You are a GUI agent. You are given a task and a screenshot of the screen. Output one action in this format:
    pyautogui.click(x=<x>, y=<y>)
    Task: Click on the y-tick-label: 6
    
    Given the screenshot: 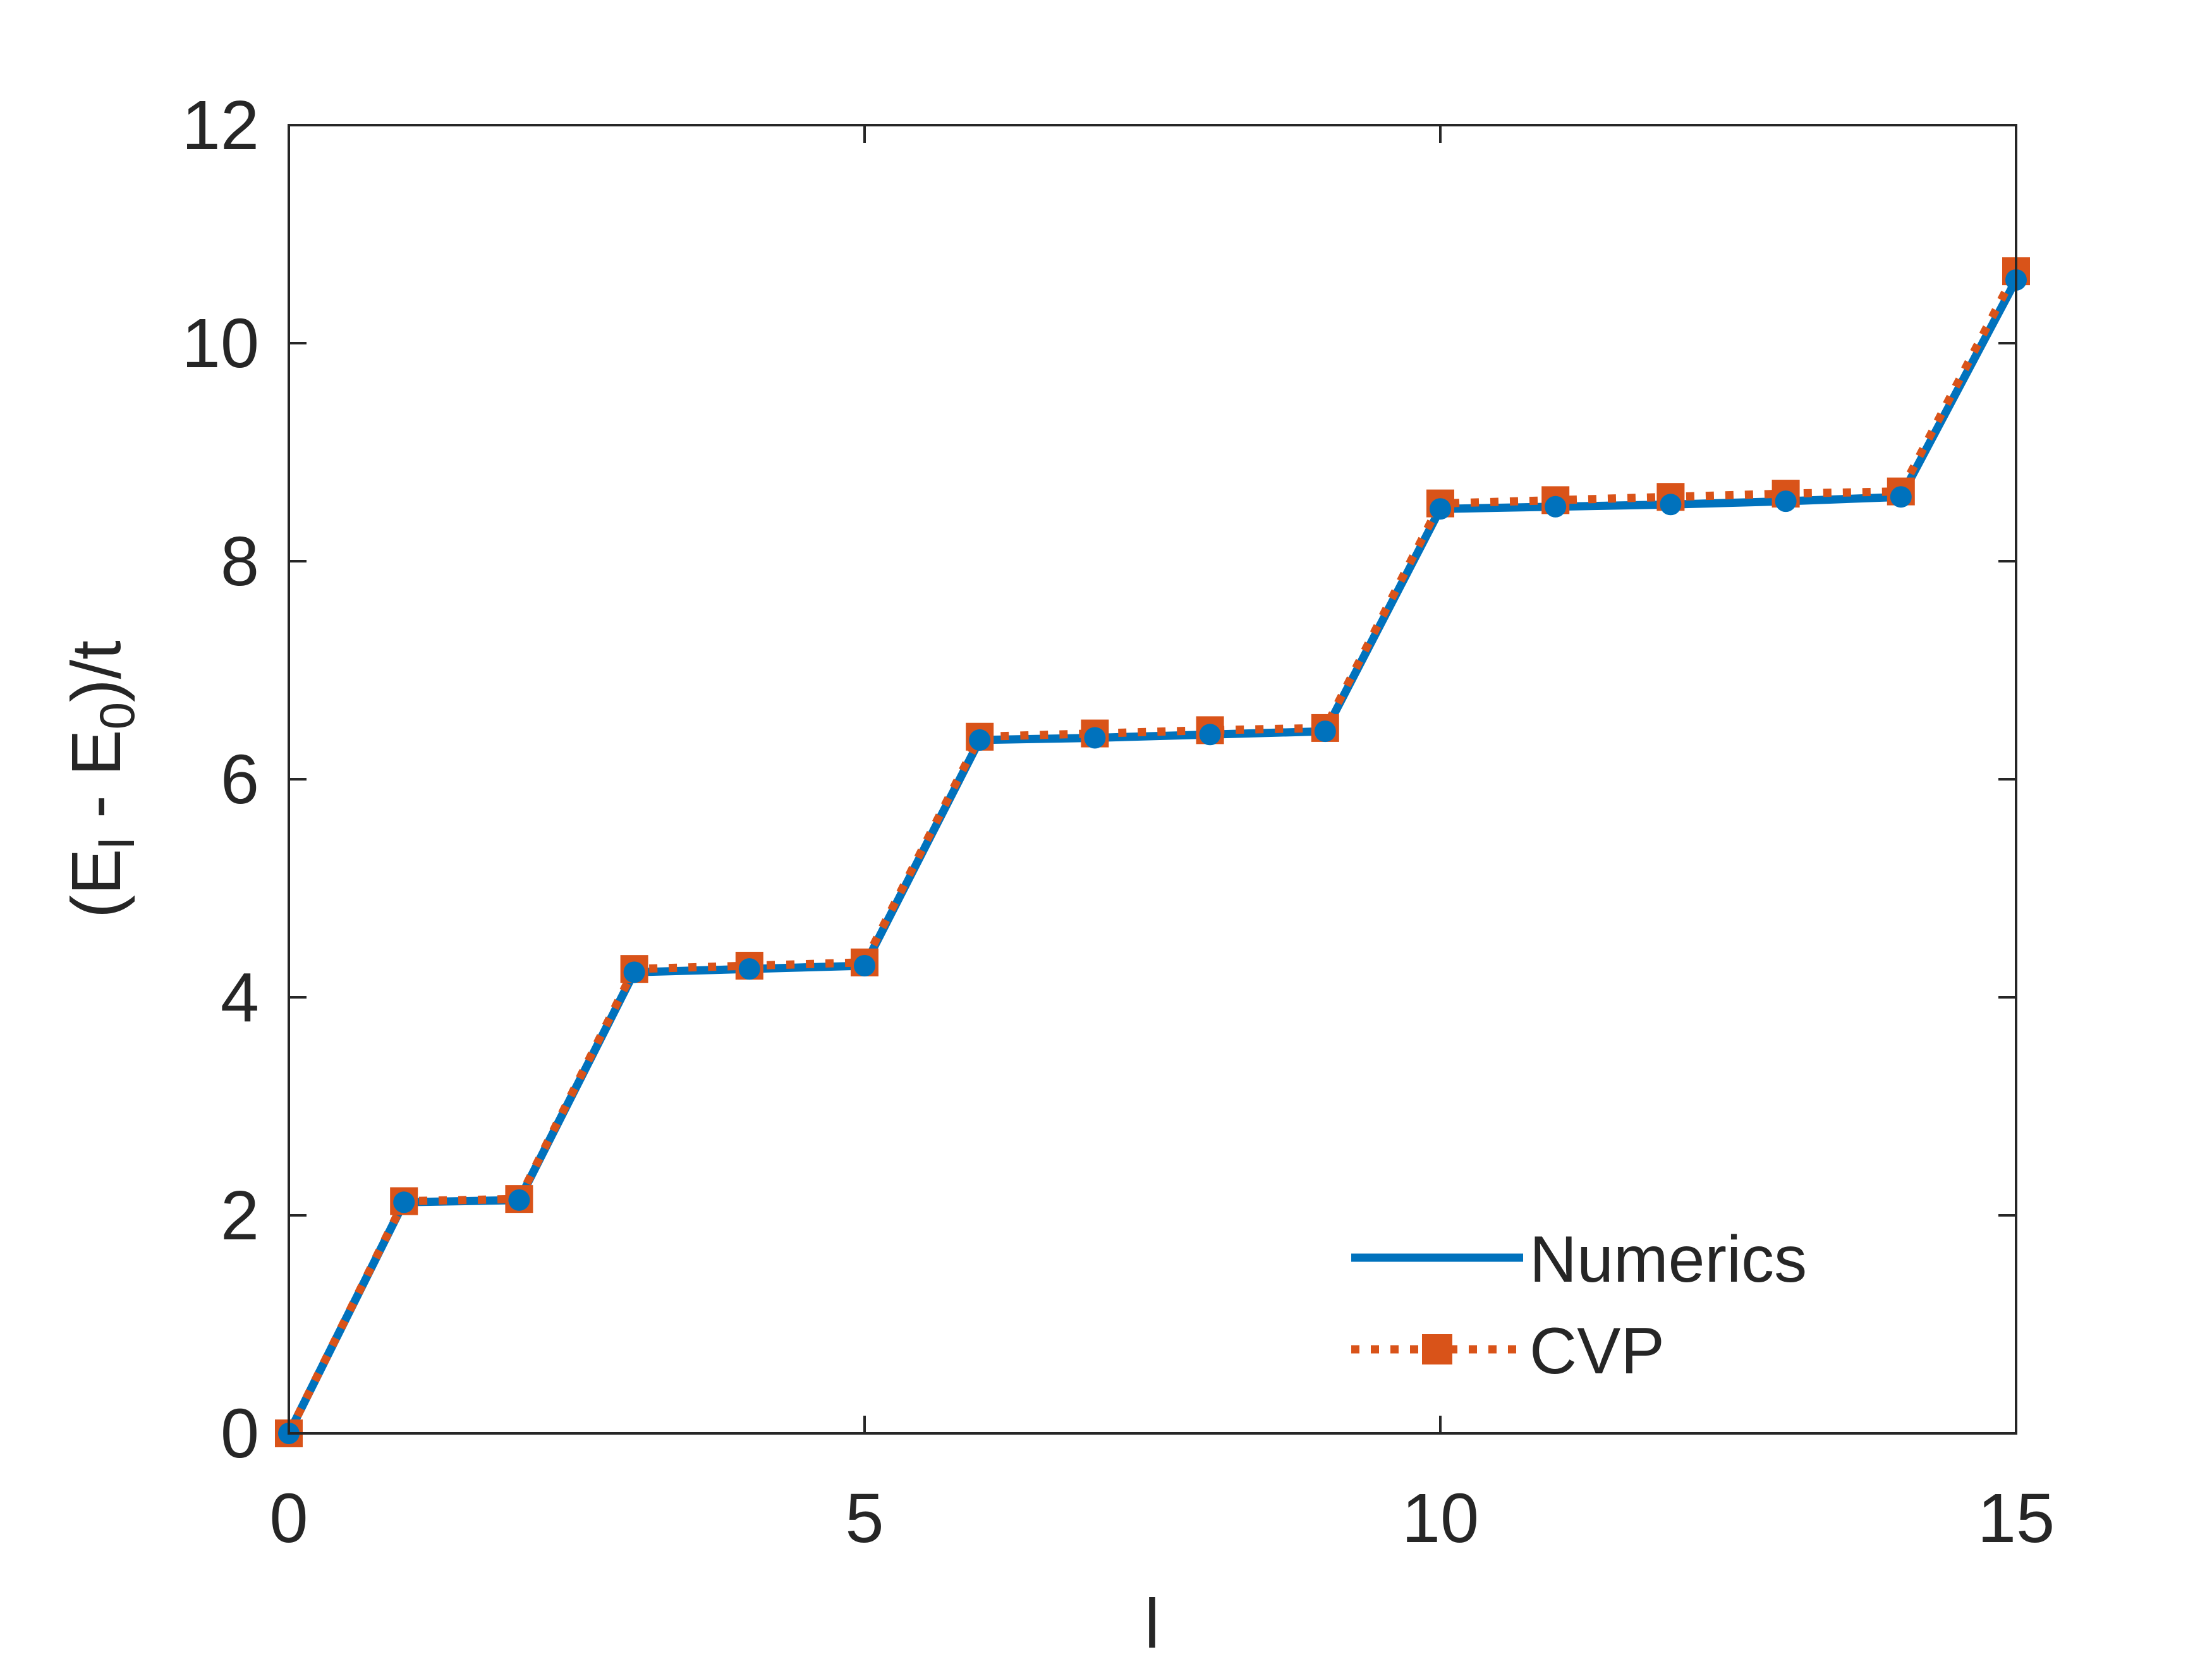 What is the action you would take?
    pyautogui.click(x=240, y=779)
    